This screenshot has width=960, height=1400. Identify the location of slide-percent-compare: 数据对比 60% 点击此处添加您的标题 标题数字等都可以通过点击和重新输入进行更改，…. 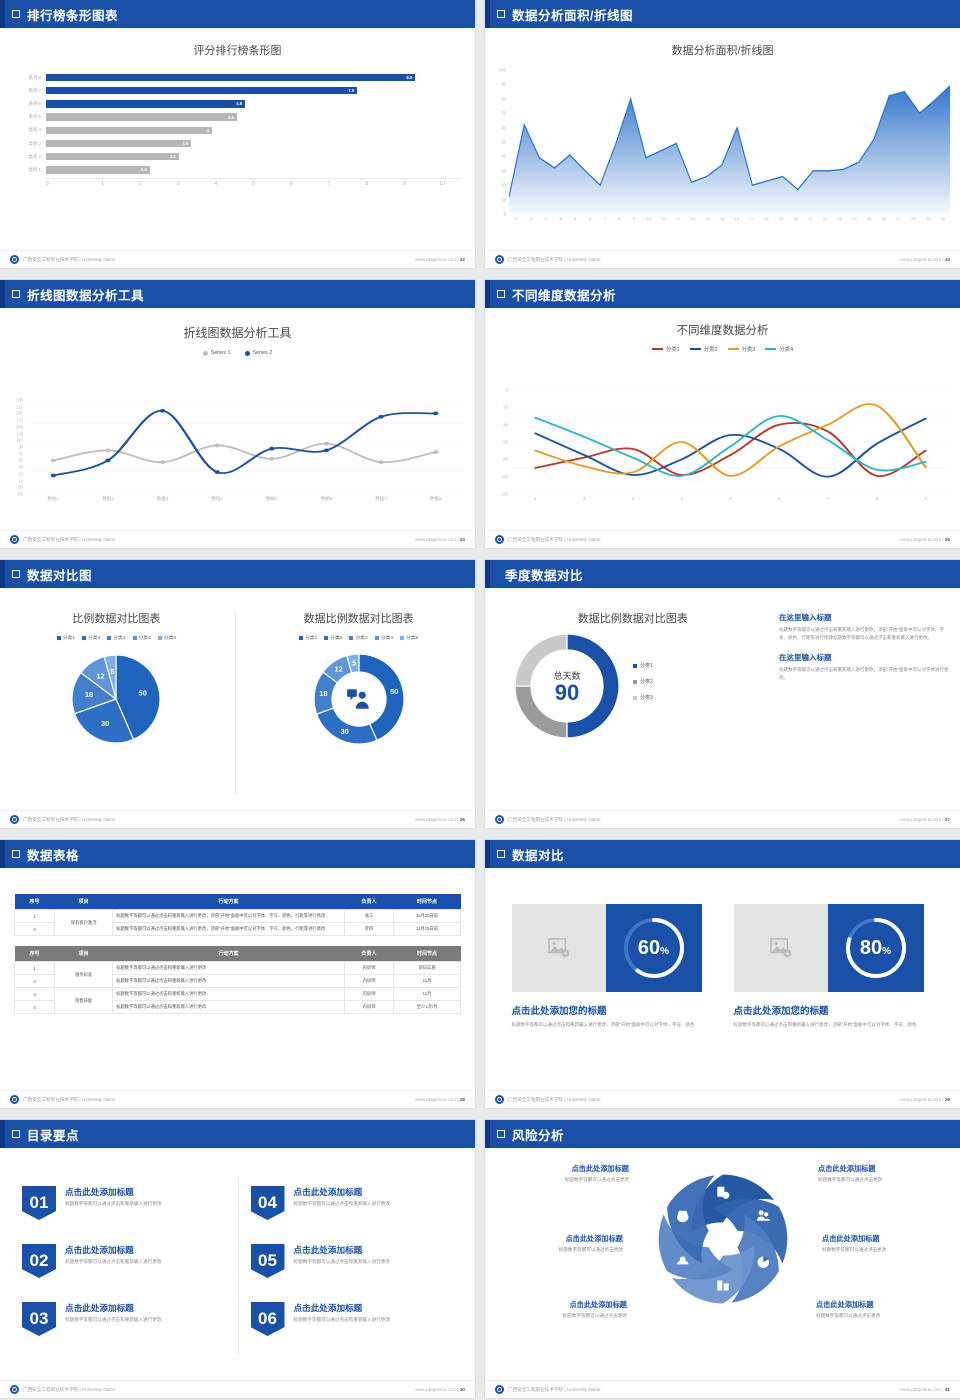
(722, 974).